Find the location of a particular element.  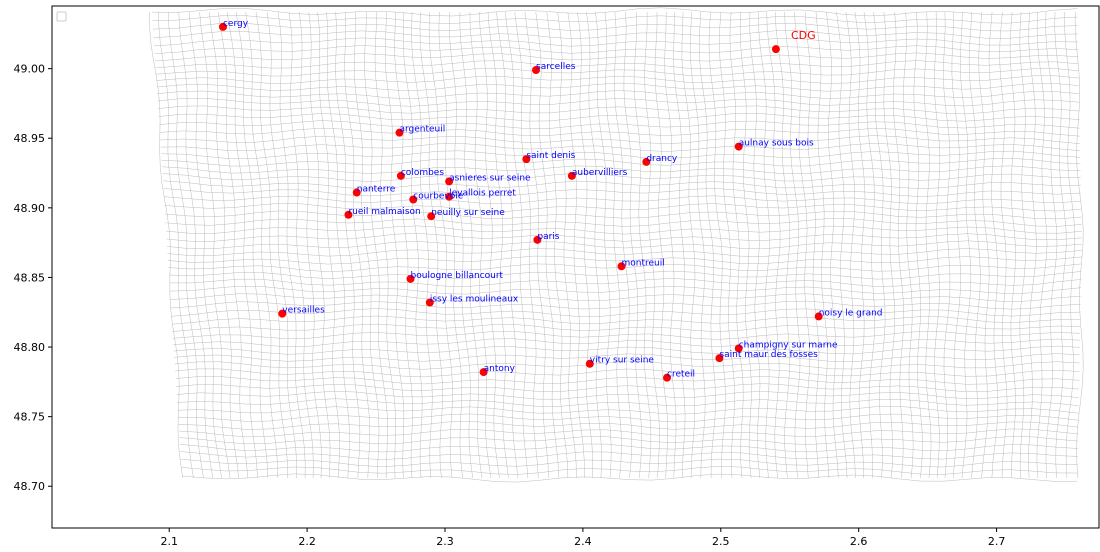

y-tick-label: 48.80 is located at coordinates (30, 347).